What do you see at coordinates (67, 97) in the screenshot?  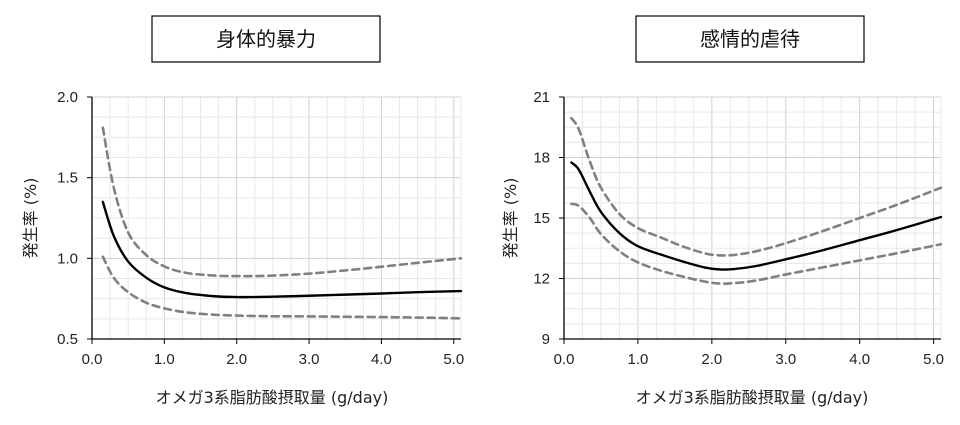 I see `y-tick-label: 2.0` at bounding box center [67, 97].